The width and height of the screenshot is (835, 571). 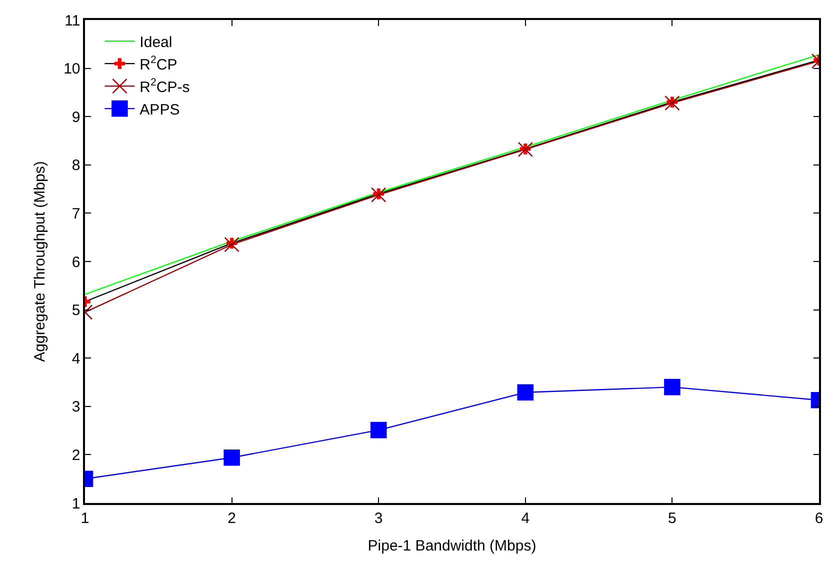 I want to click on y-tick-label: 2, so click(x=76, y=455).